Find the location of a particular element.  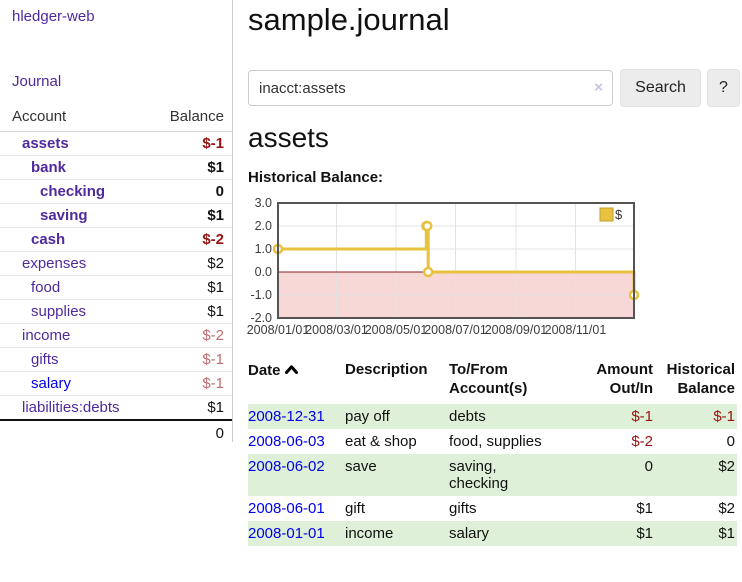

search-input is located at coordinates (430, 88).